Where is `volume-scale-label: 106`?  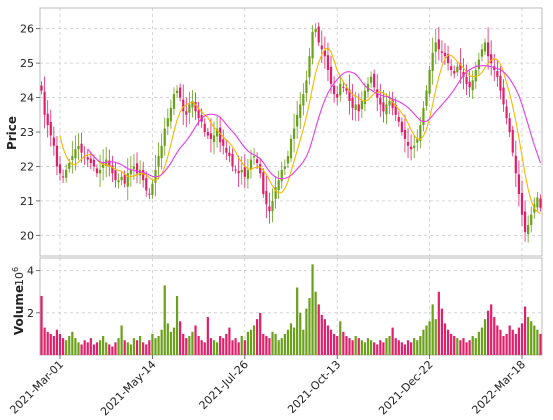 volume-scale-label: 106 is located at coordinates (18, 276).